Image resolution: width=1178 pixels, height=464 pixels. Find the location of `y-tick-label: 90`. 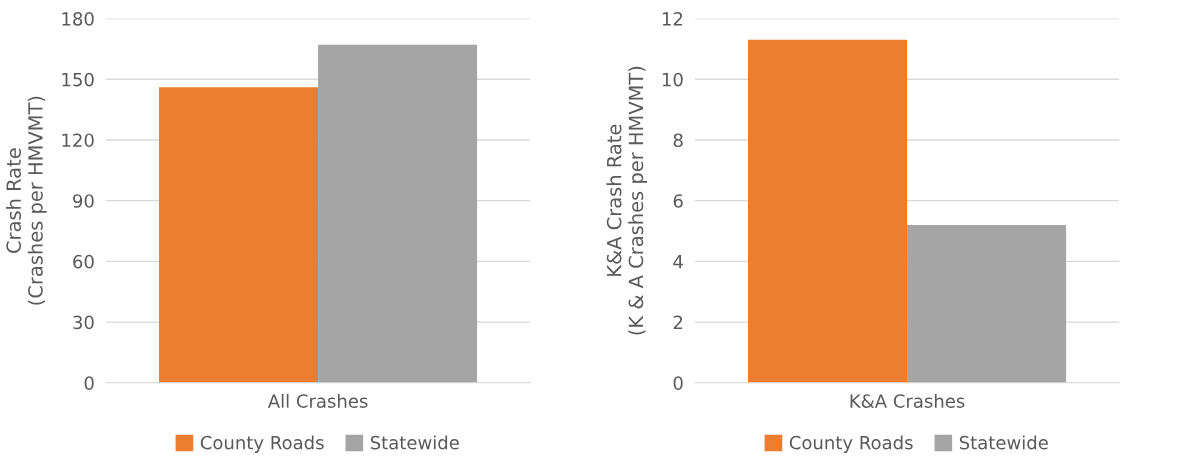

y-tick-label: 90 is located at coordinates (83, 201).